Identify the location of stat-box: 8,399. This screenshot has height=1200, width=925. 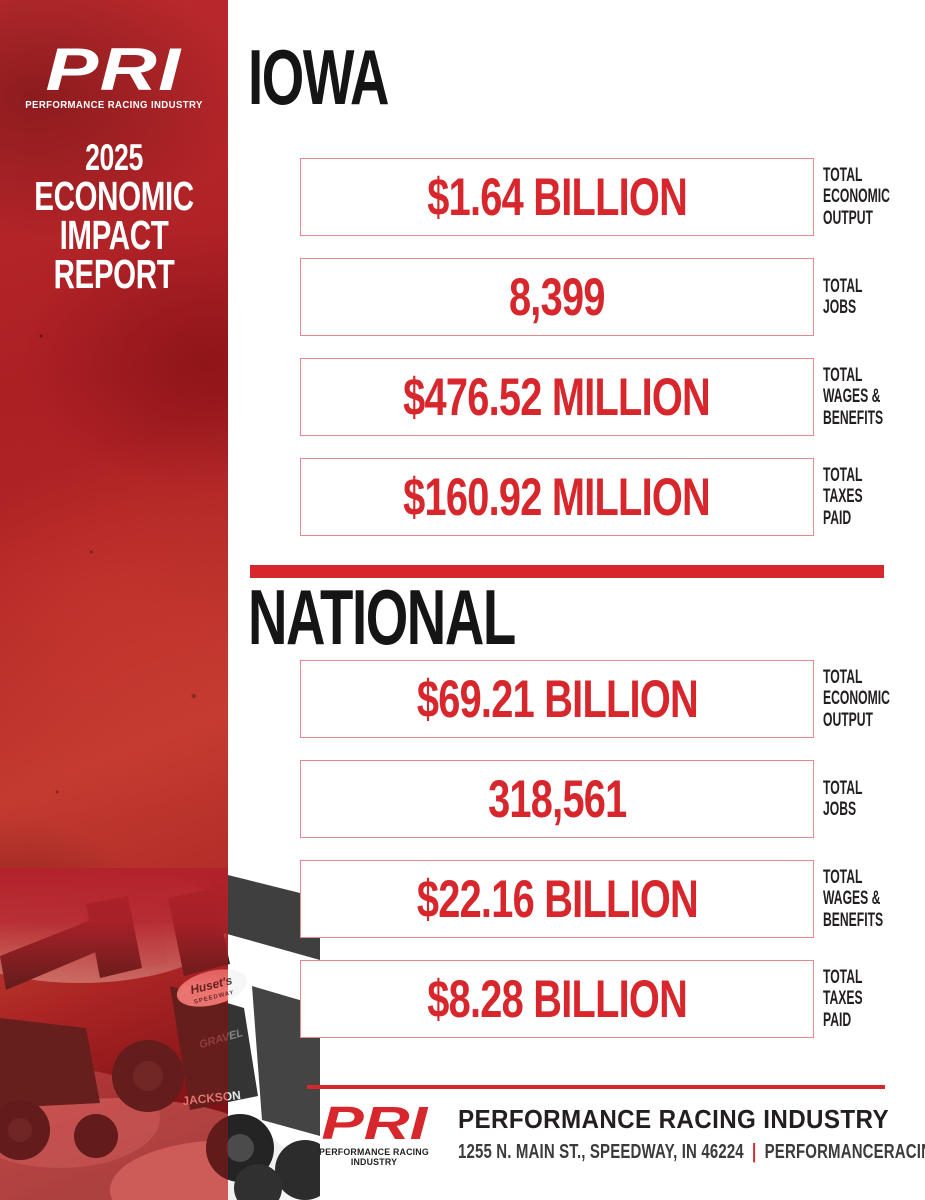
(557, 297).